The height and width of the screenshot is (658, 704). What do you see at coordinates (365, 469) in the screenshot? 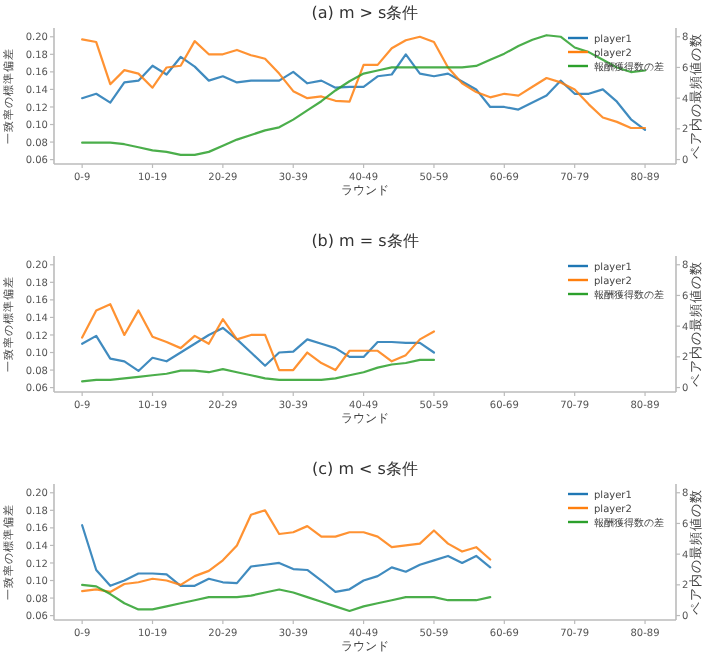
I see `chart-title: (c) m < s条件` at bounding box center [365, 469].